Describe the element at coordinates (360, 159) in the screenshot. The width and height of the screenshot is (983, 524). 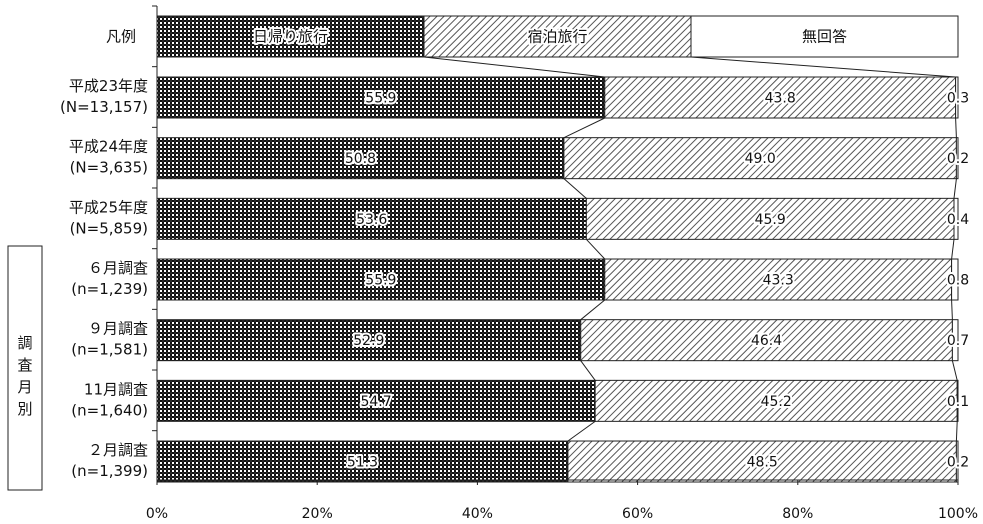
I see `data-label: 50.8` at that location.